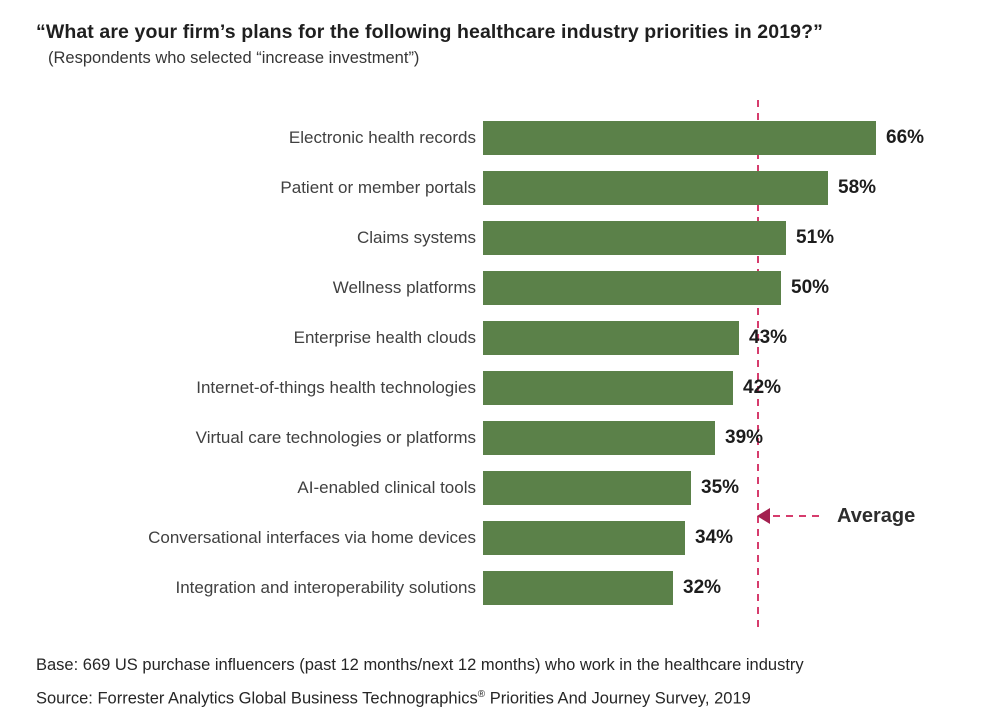 The width and height of the screenshot is (999, 728). What do you see at coordinates (744, 437) in the screenshot?
I see `bar-value-label: 39%` at bounding box center [744, 437].